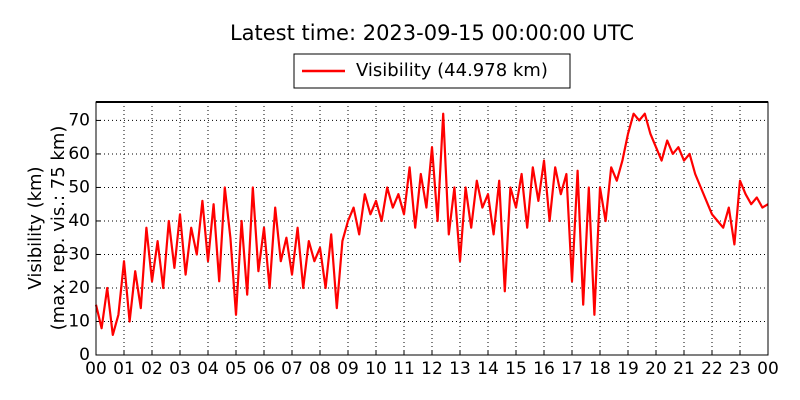  What do you see at coordinates (292, 369) in the screenshot?
I see `x-tick-label: 07` at bounding box center [292, 369].